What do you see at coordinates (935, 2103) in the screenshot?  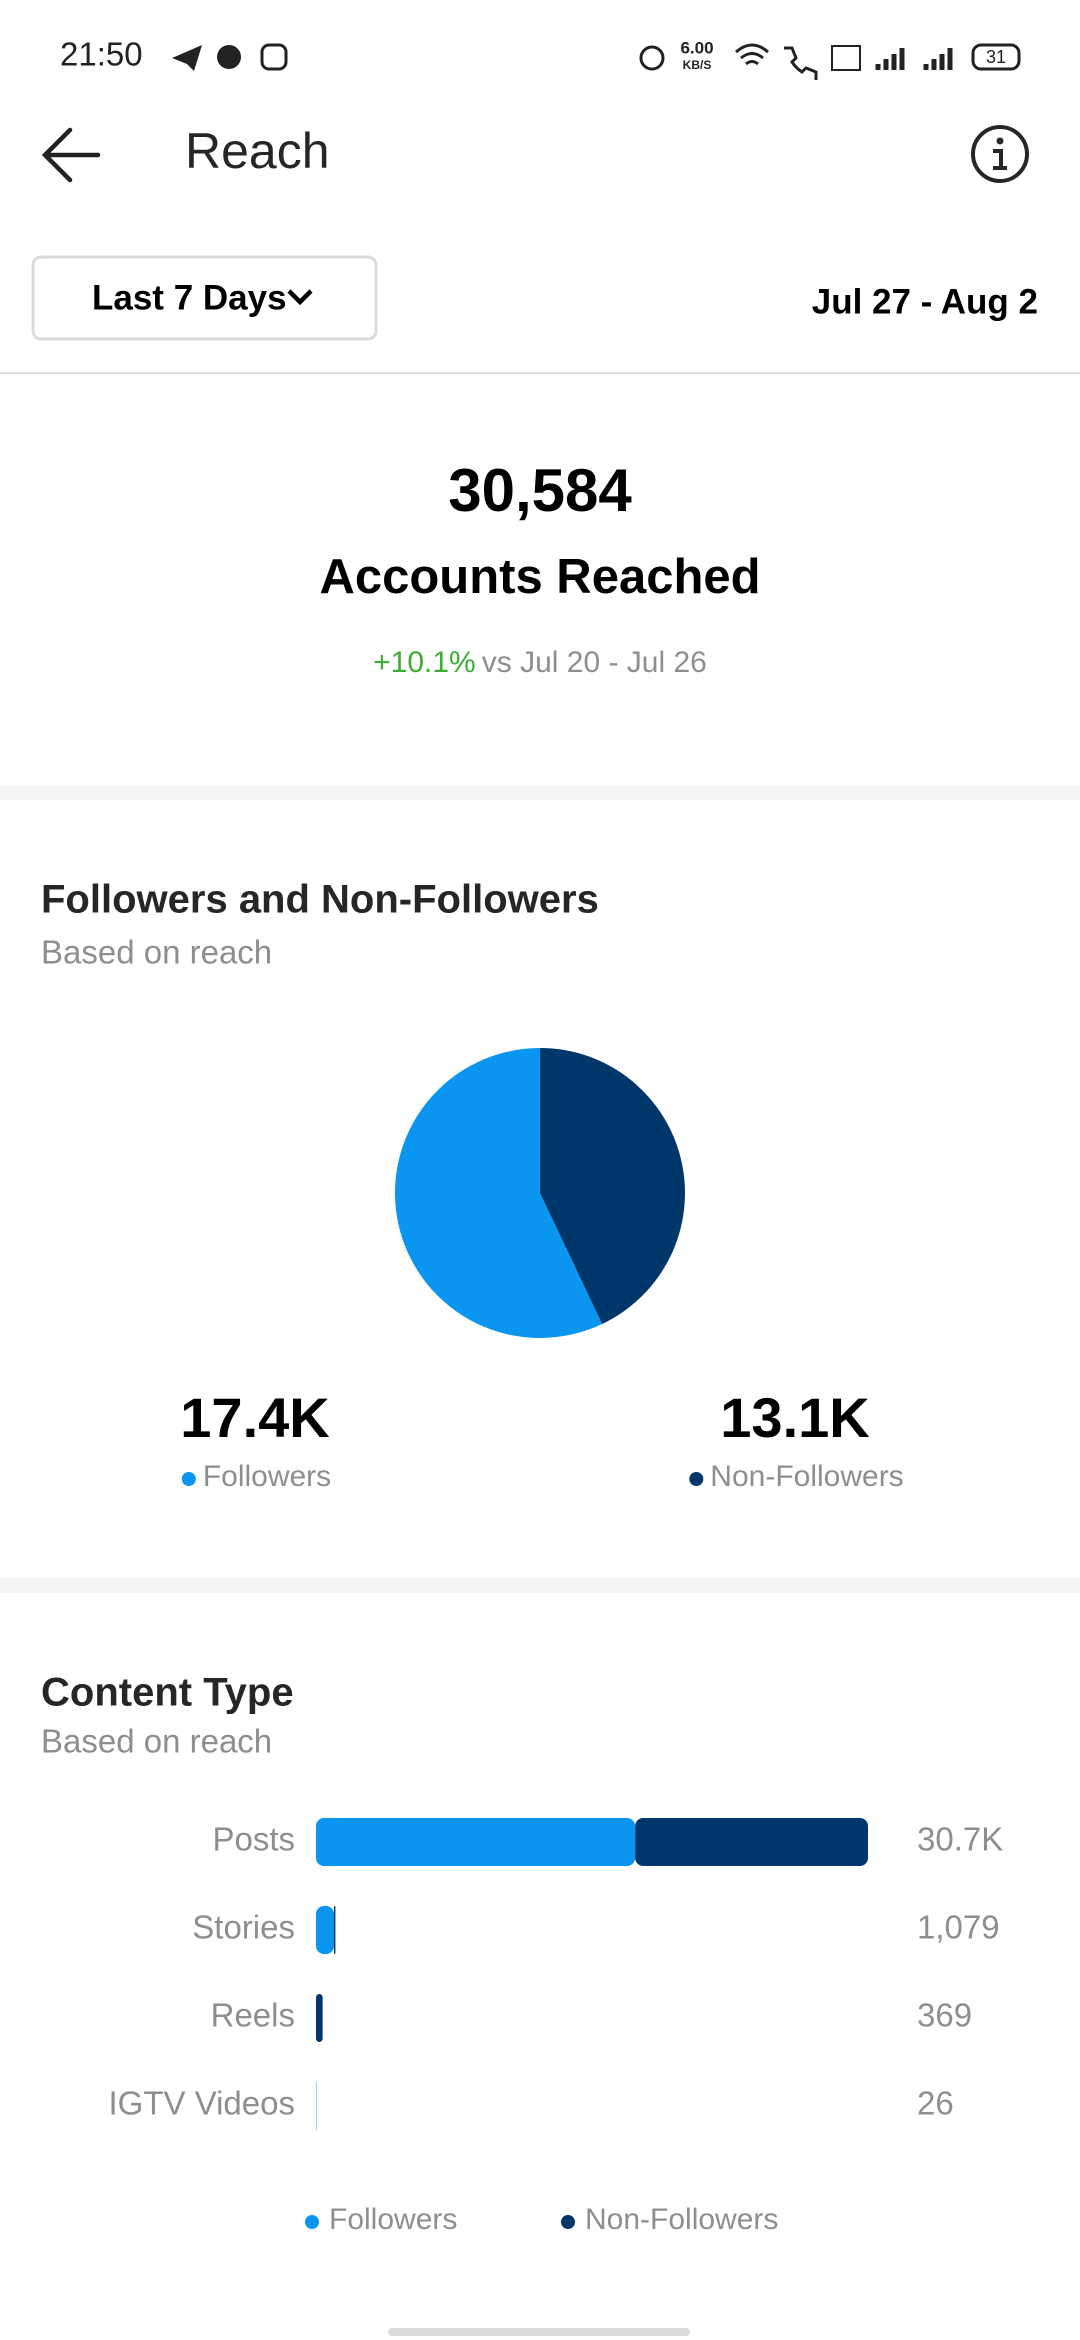 I see `bar-total: 26` at bounding box center [935, 2103].